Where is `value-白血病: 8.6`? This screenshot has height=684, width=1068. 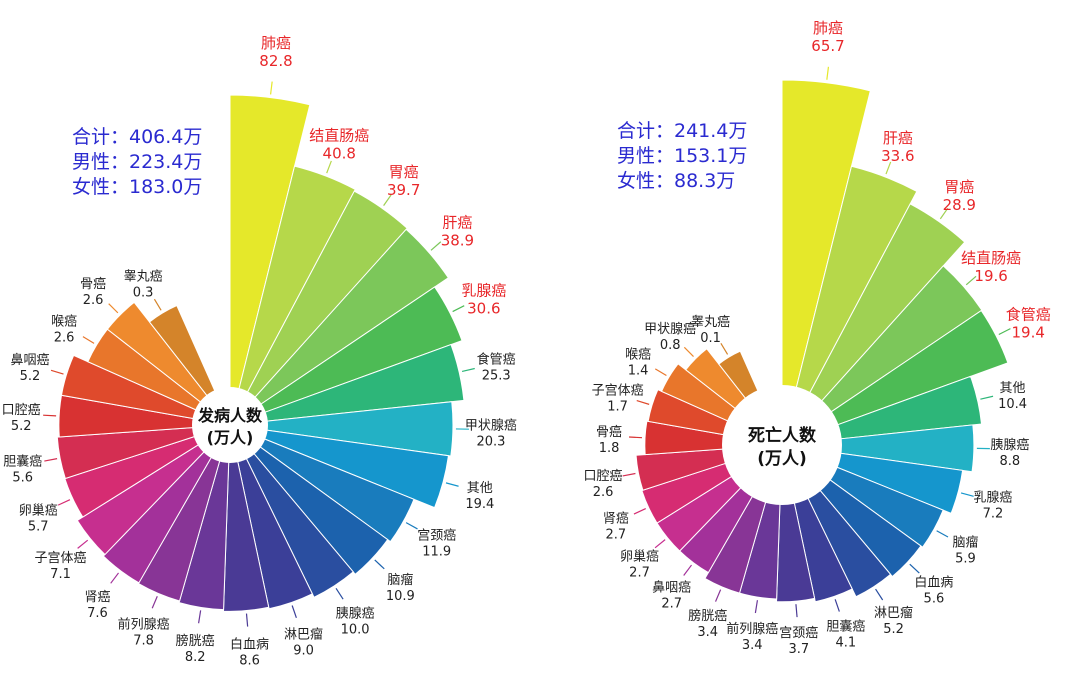
value-白血病: 8.6 is located at coordinates (249, 660).